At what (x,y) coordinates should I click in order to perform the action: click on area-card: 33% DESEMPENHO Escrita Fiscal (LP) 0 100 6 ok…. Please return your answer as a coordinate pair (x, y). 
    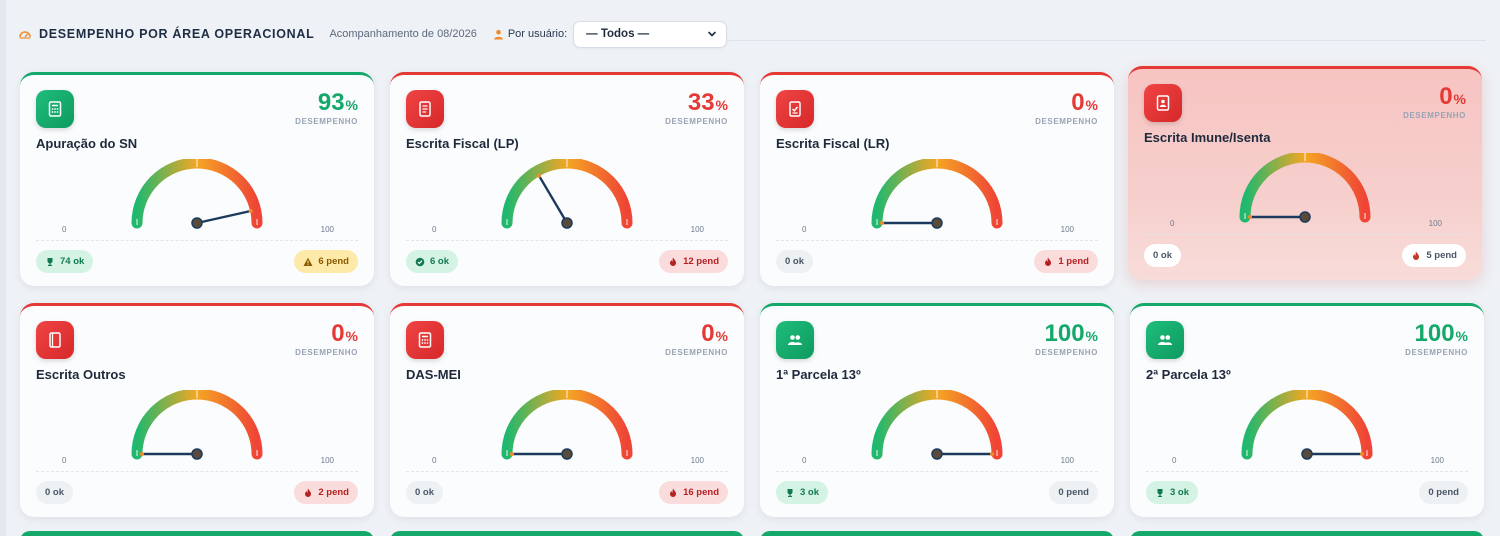
    Looking at the image, I should click on (567, 179).